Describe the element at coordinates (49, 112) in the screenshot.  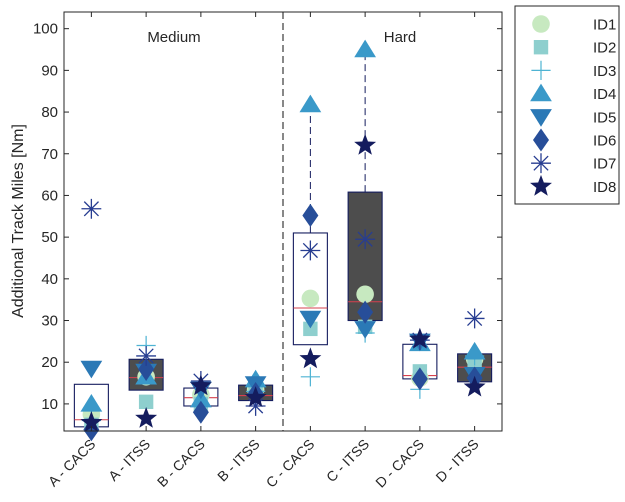
I see `y-tick-label: 80` at that location.